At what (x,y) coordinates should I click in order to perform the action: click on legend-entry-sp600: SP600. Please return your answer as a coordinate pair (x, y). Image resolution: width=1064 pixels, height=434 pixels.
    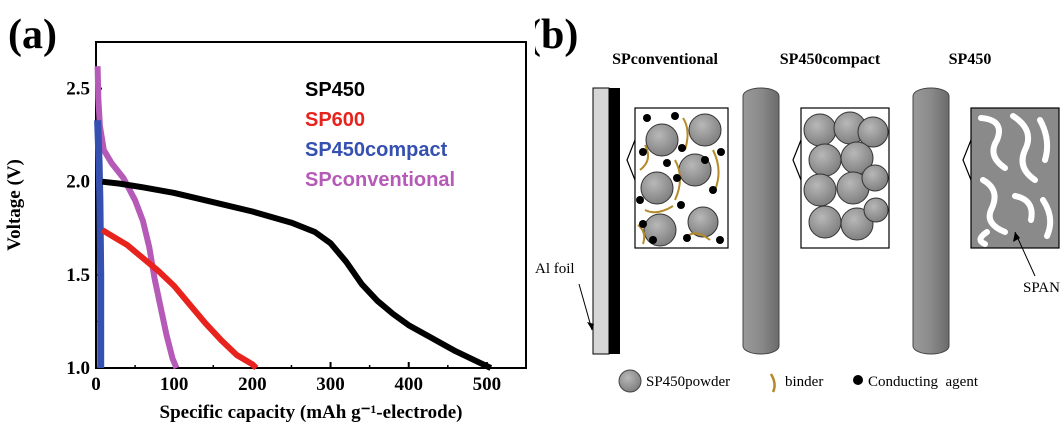
    Looking at the image, I should click on (335, 120).